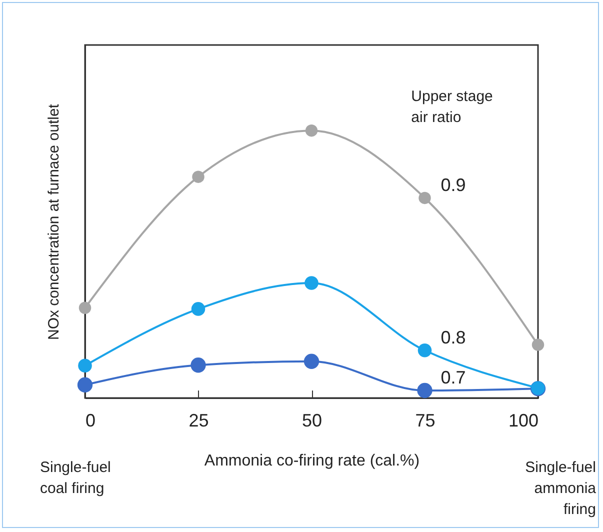 This screenshot has height=532, width=603. I want to click on x-axis-title: Ammonia co-firing rate (cal.%), so click(312, 461).